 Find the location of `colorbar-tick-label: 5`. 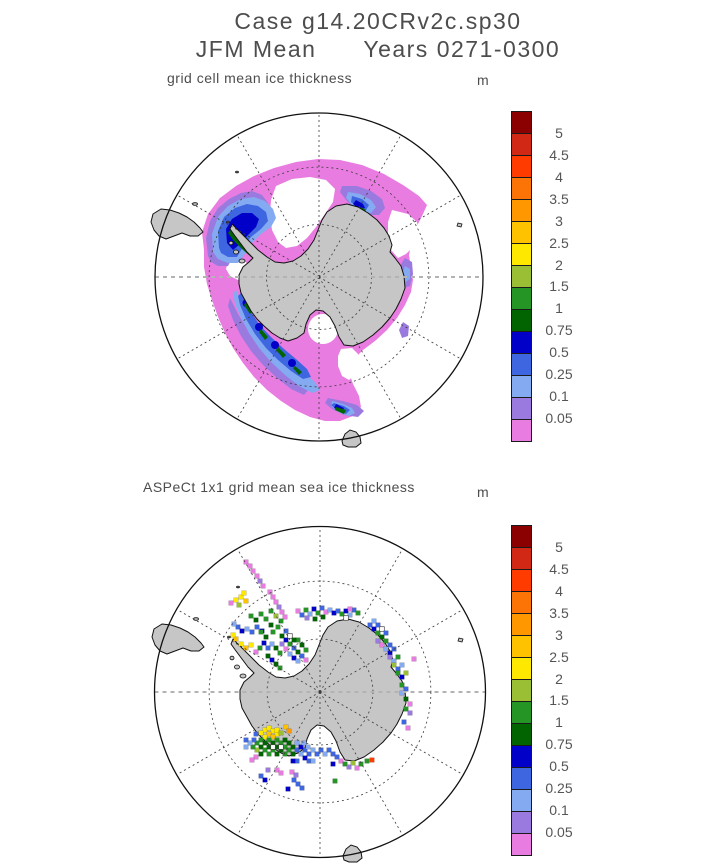

colorbar-tick-label: 5 is located at coordinates (559, 132).